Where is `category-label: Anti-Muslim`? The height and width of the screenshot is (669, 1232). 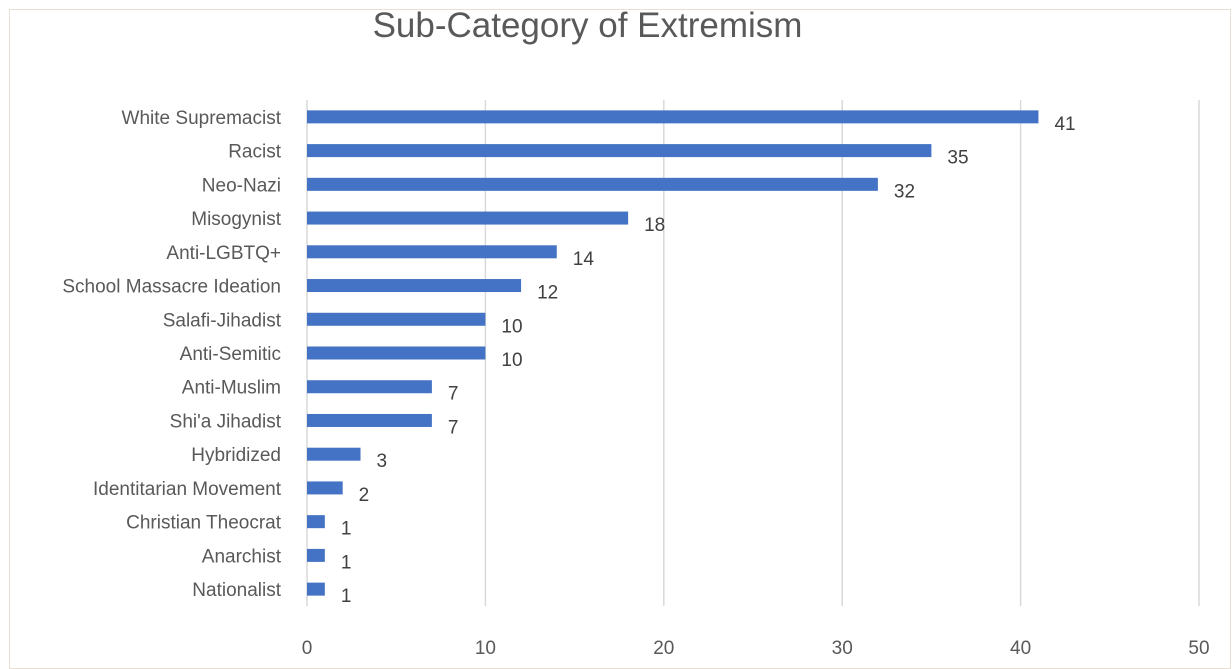 category-label: Anti-Muslim is located at coordinates (231, 388).